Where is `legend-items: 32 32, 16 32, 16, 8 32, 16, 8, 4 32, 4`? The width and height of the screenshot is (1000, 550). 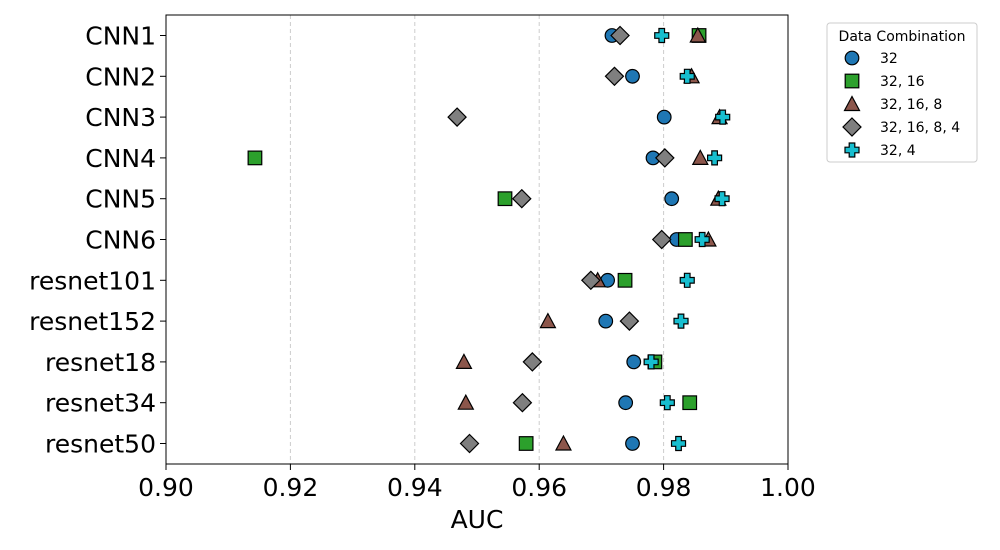 legend-items: 32 32, 16 32, 16, 8 32, 16, 8, 4 32, 4 is located at coordinates (901, 104).